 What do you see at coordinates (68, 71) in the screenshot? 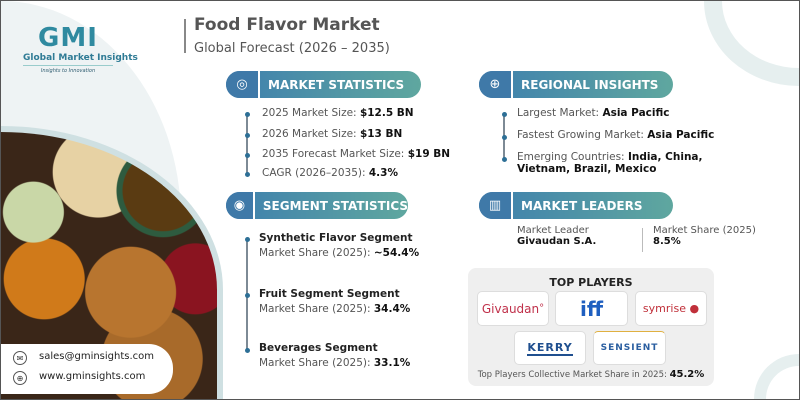
I see `logo-tagline: Insights to Innovation` at bounding box center [68, 71].